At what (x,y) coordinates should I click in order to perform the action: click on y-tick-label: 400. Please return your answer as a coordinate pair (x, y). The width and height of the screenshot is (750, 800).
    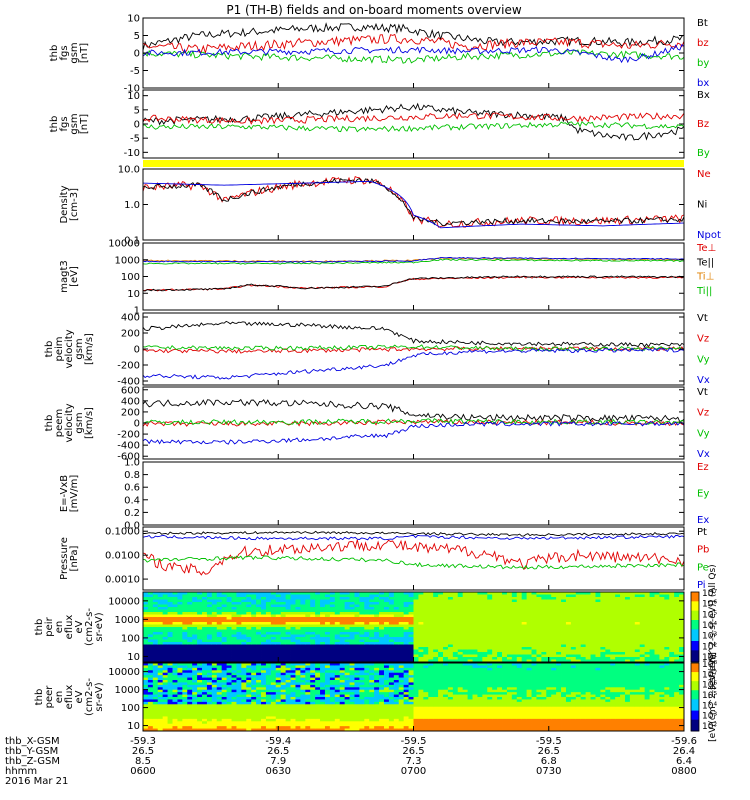
    Looking at the image, I should click on (130, 318).